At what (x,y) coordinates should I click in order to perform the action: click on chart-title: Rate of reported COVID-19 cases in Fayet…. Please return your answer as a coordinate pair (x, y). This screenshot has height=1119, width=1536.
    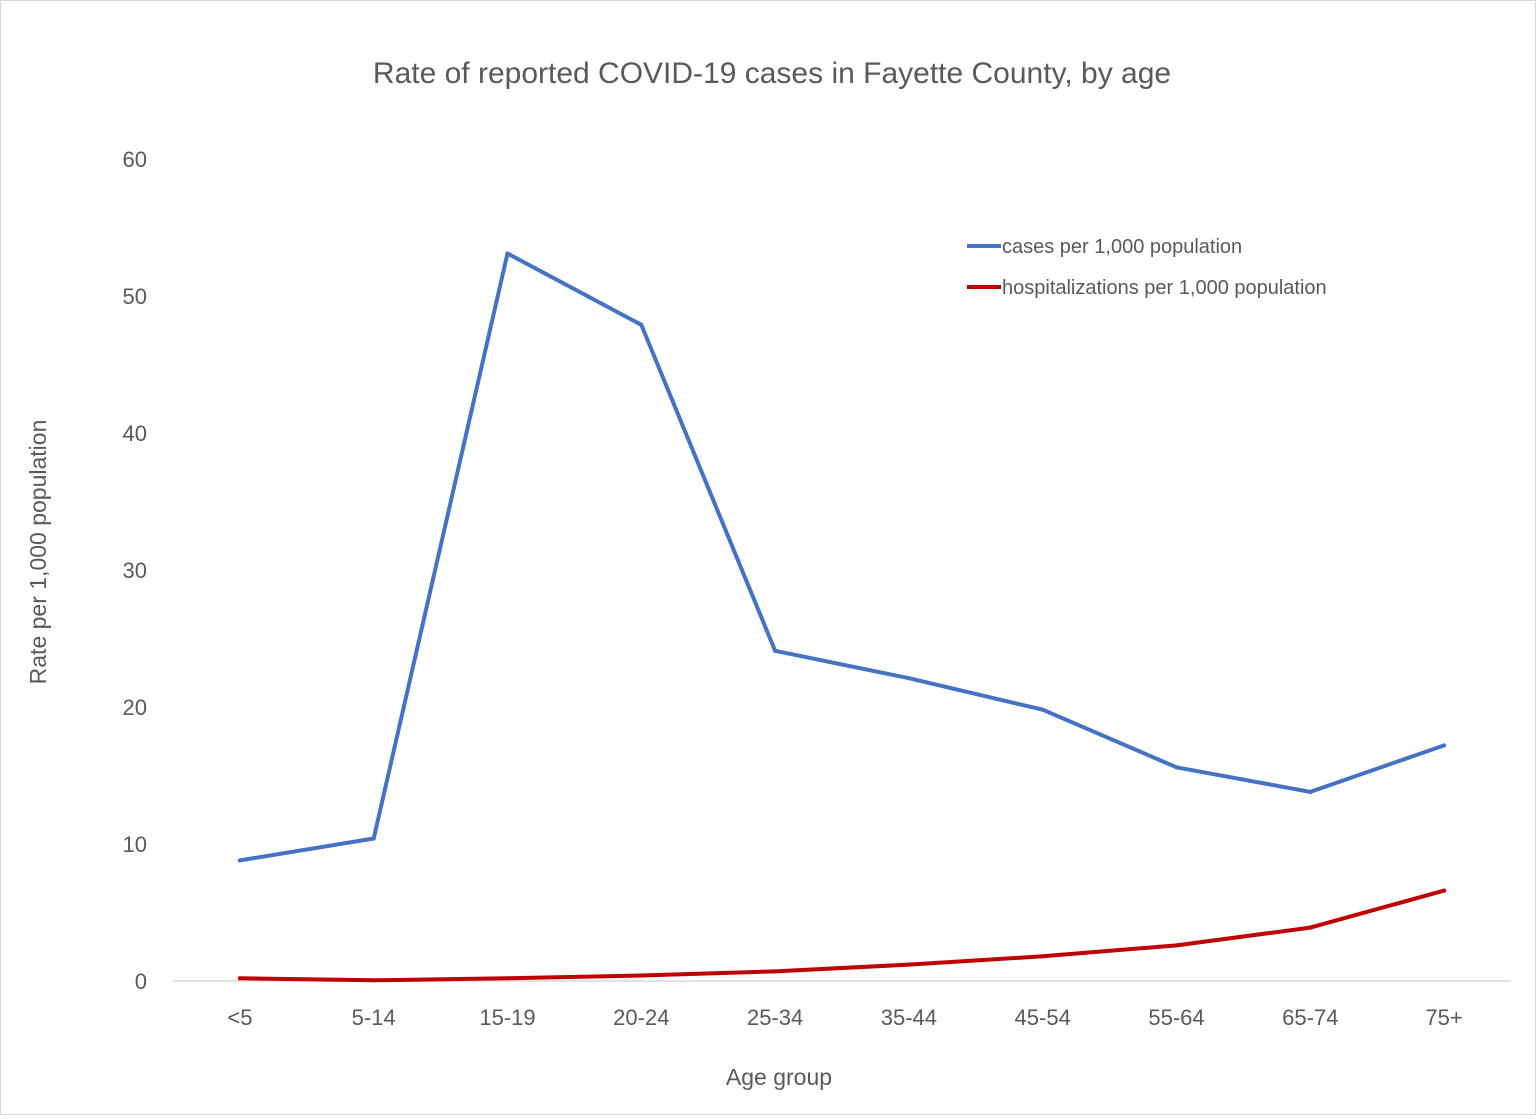
    Looking at the image, I should click on (772, 73).